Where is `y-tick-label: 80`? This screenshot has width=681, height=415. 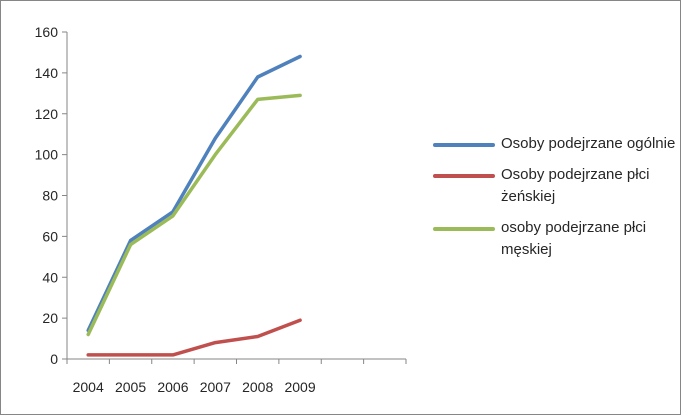
y-tick-label: 80 is located at coordinates (50, 196).